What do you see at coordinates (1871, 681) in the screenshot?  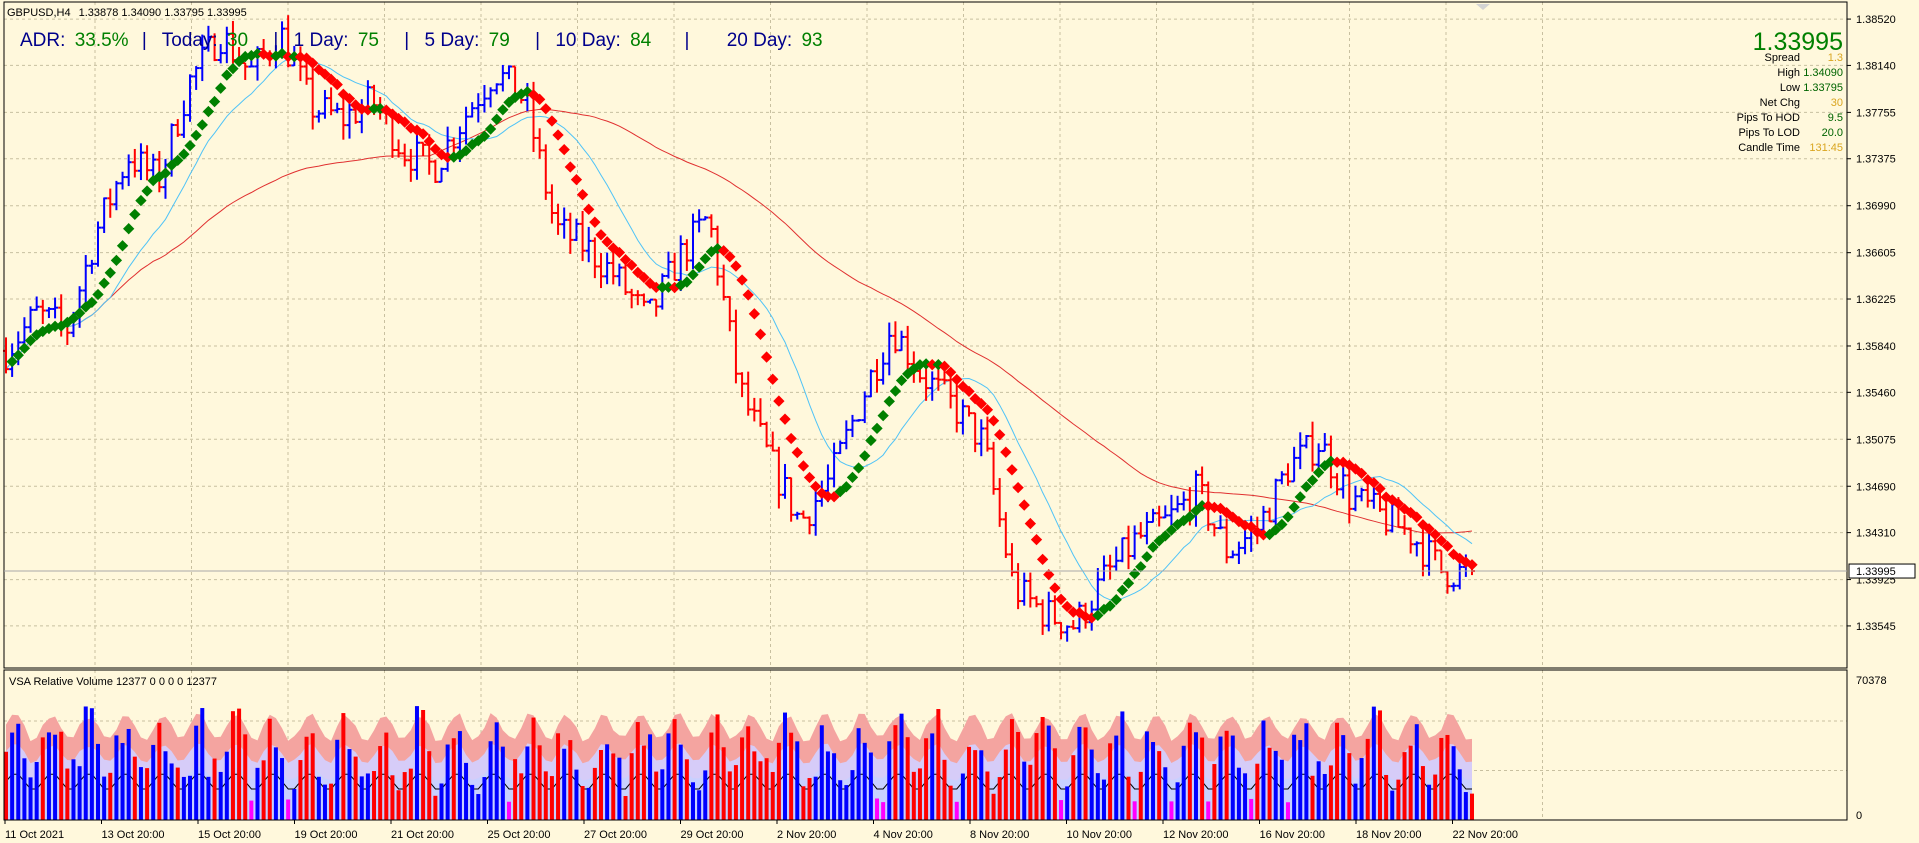 I see `volume-max-label: 70378` at bounding box center [1871, 681].